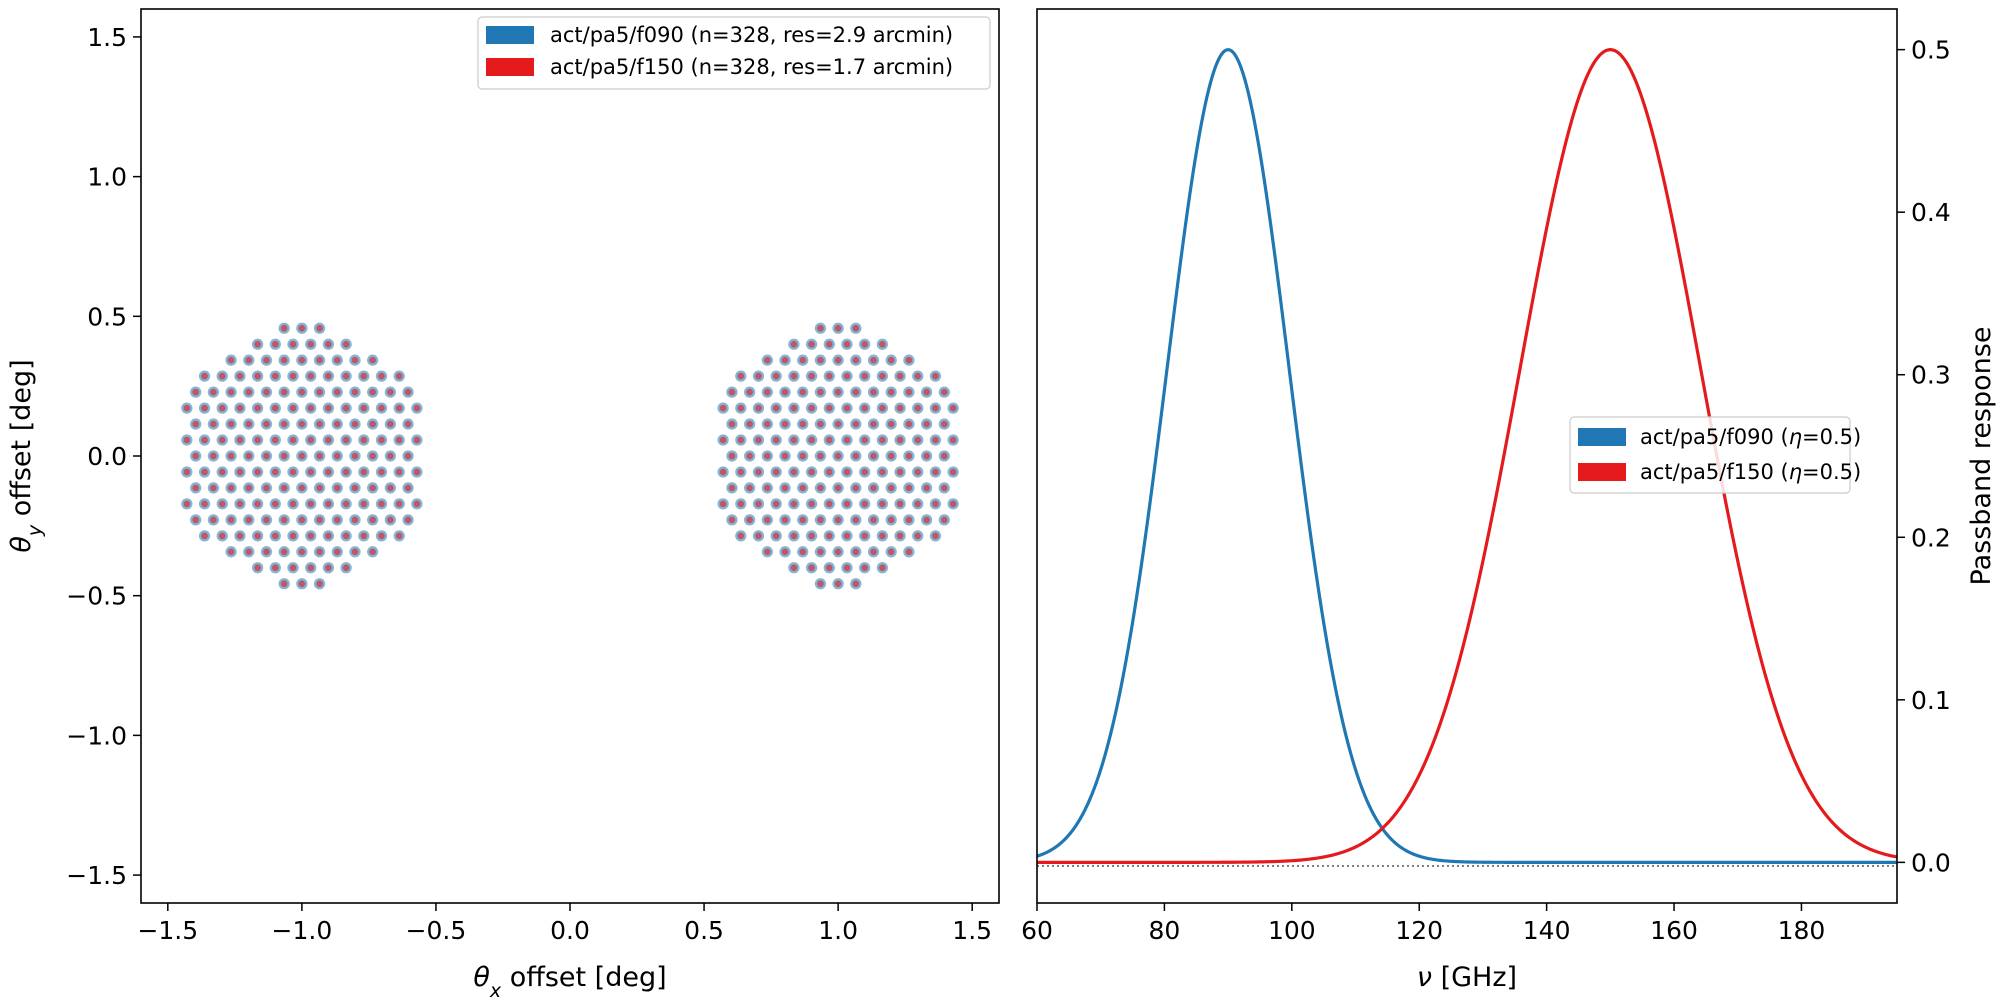 The height and width of the screenshot is (1000, 2000). Describe the element at coordinates (1802, 930) in the screenshot. I see `x-tick-label: 180` at that location.